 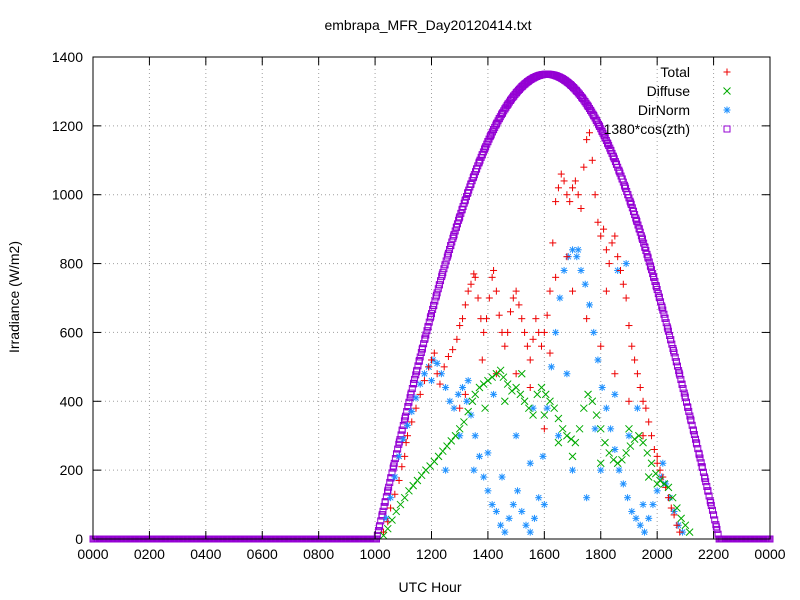 I want to click on x-tick-label: 1600, so click(x=544, y=554).